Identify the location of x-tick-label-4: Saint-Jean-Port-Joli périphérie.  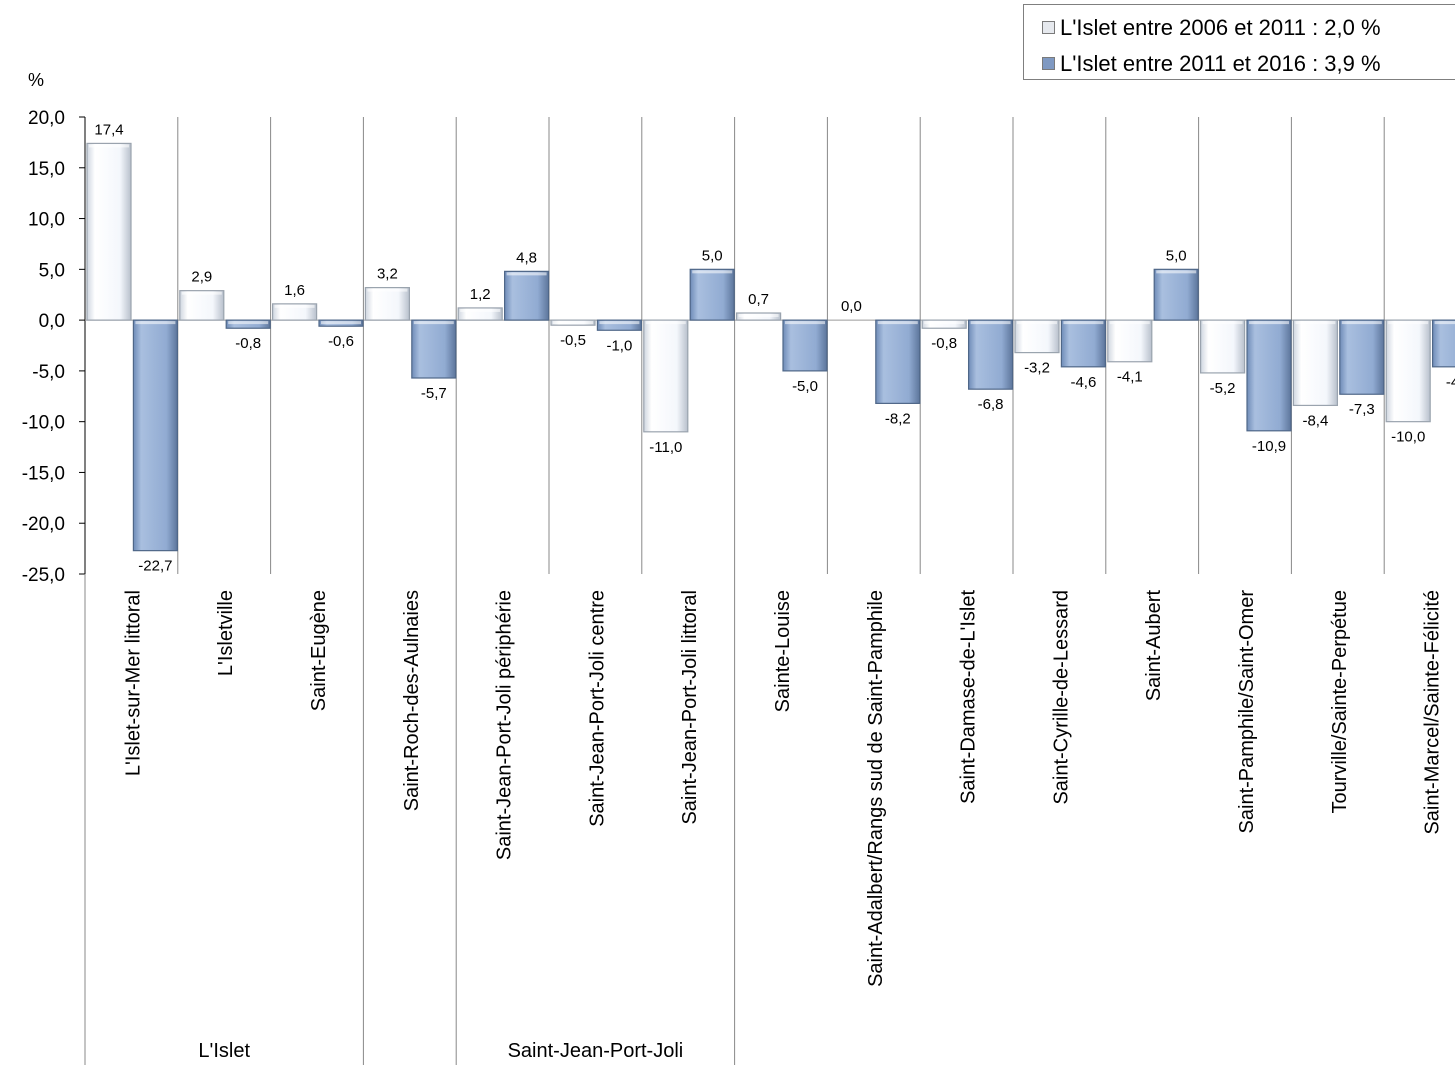
(505, 725).